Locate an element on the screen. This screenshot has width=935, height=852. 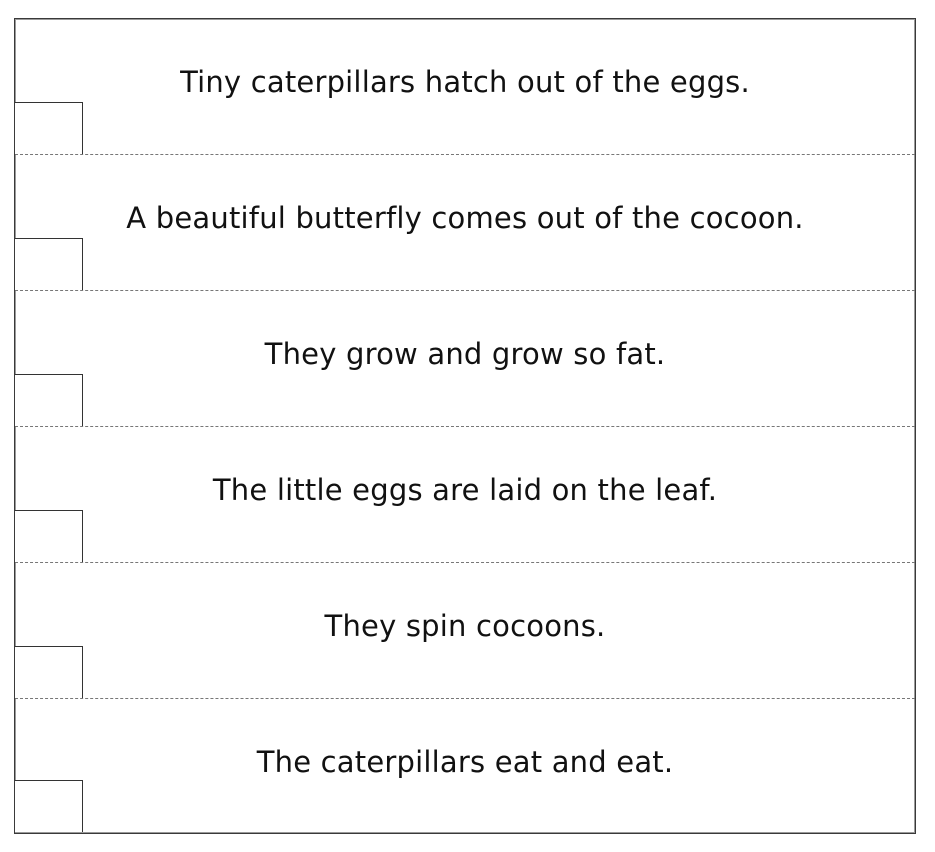
sentence-text: They spin cocoons. is located at coordinates (465, 626).